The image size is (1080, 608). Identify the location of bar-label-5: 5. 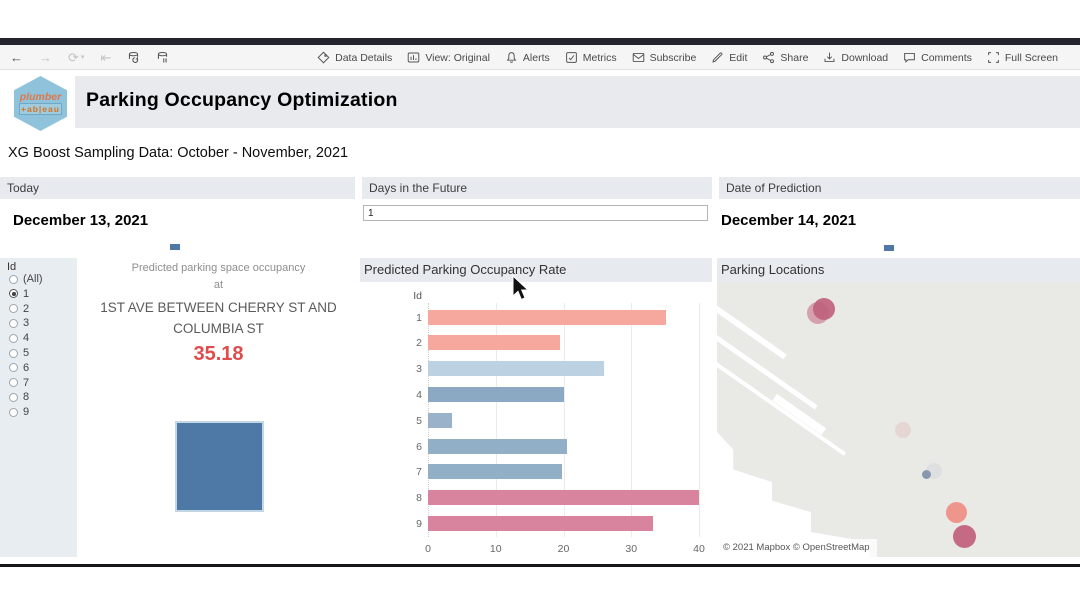
(419, 420).